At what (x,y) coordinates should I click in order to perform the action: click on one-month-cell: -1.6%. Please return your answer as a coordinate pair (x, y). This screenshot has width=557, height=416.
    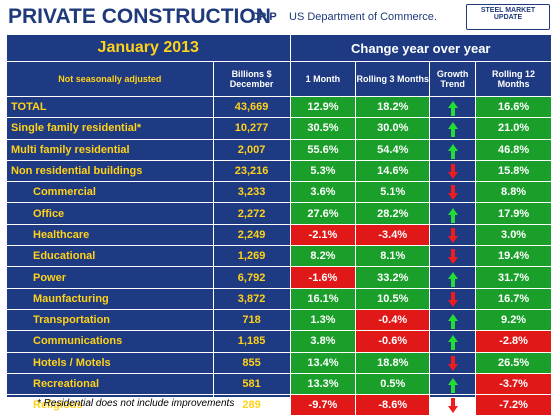
    Looking at the image, I should click on (323, 277).